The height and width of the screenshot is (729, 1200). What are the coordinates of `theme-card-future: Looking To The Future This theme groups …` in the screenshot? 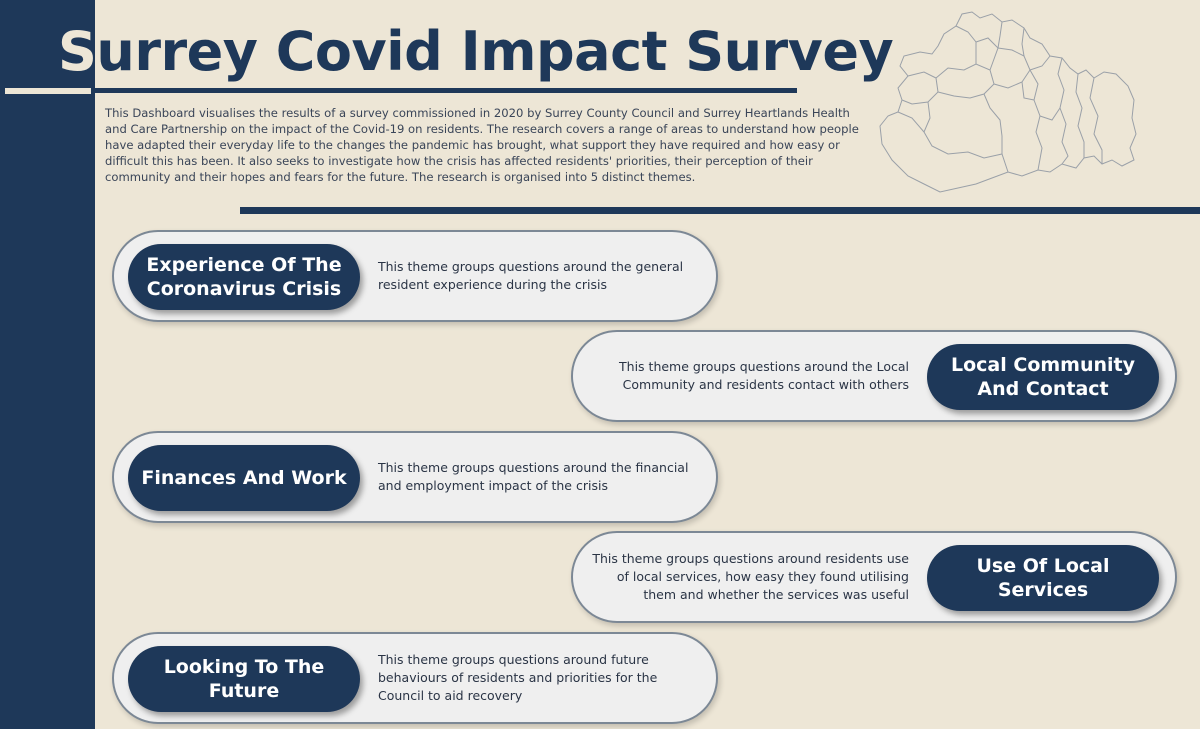 It's located at (415, 678).